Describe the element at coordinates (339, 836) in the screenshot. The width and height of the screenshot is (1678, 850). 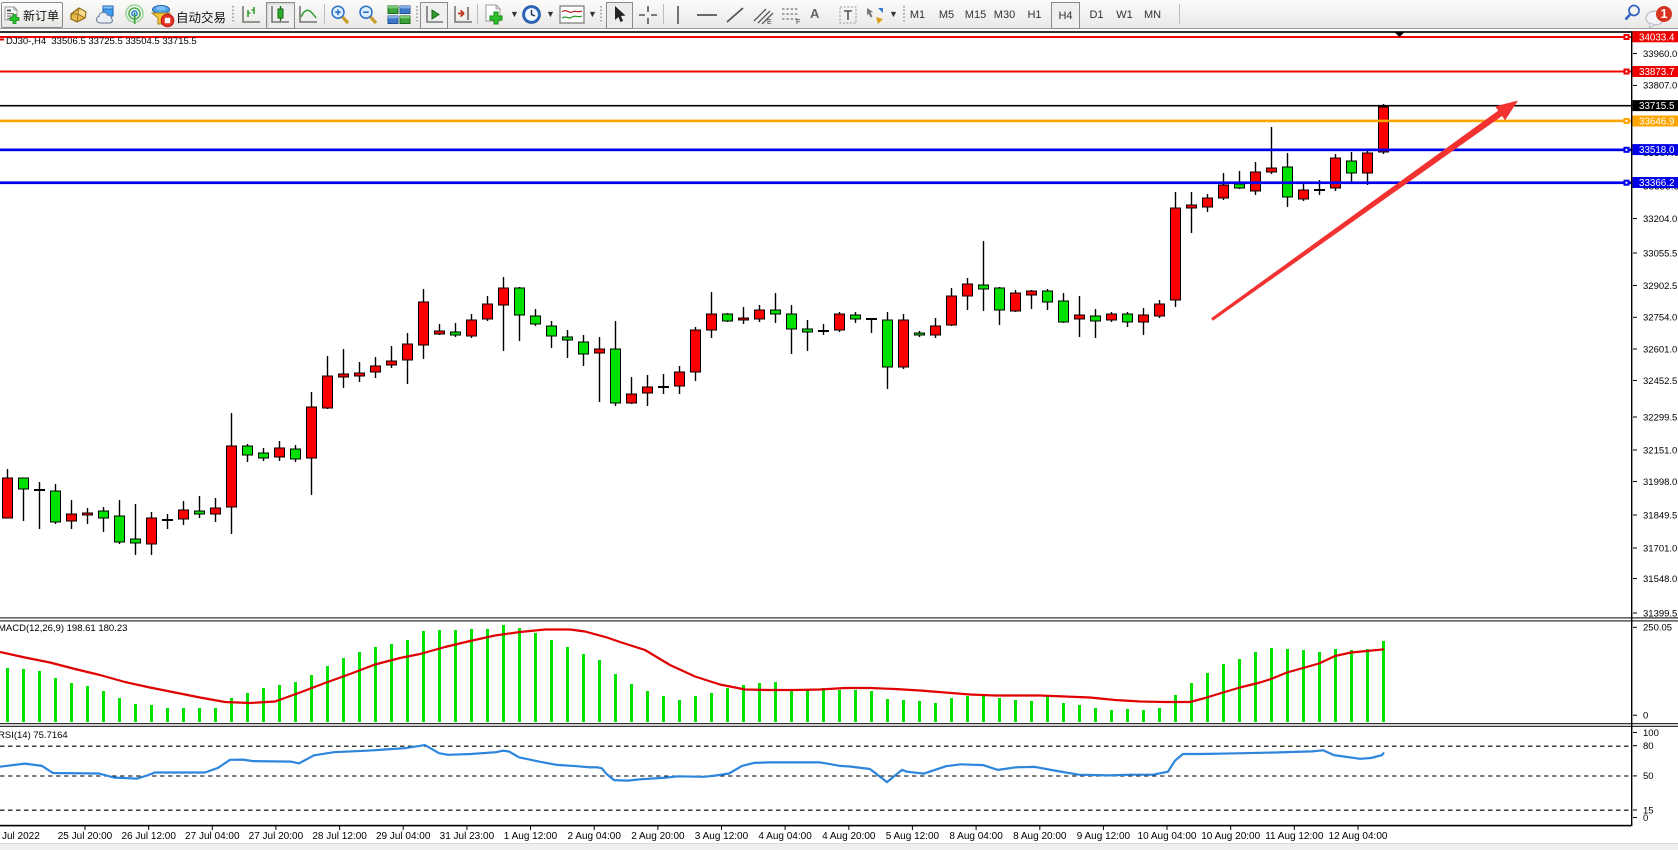
I see `svg-text: 28 Jul 12:00` at that location.